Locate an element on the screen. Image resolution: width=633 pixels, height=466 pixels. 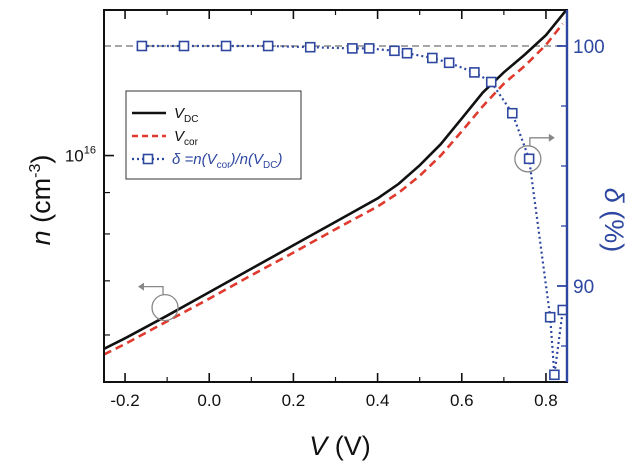
x-tick-label: 0.8 is located at coordinates (546, 400).